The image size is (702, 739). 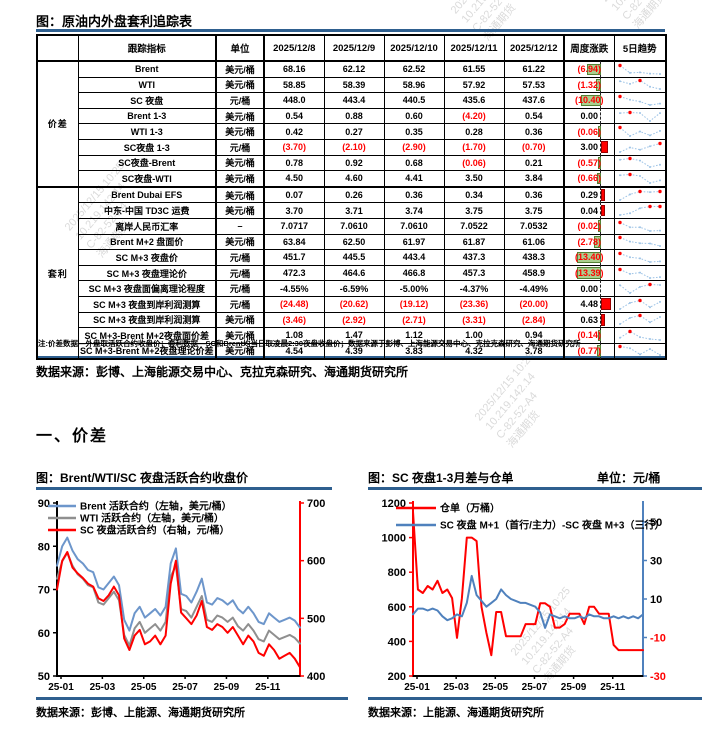 What do you see at coordinates (294, 257) in the screenshot?
I see `value-cell: 451.7` at bounding box center [294, 257].